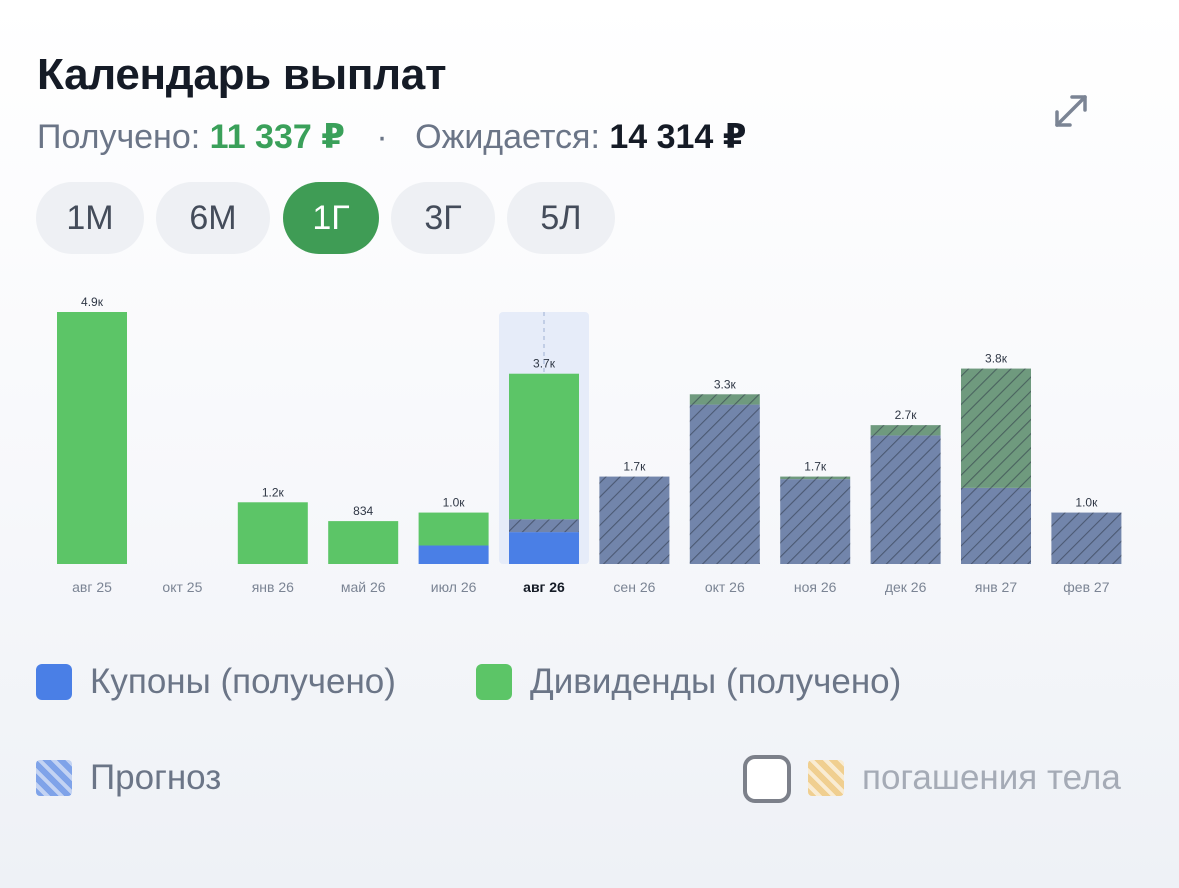  What do you see at coordinates (634, 587) in the screenshot?
I see `x-tick-label-6: сен 26` at bounding box center [634, 587].